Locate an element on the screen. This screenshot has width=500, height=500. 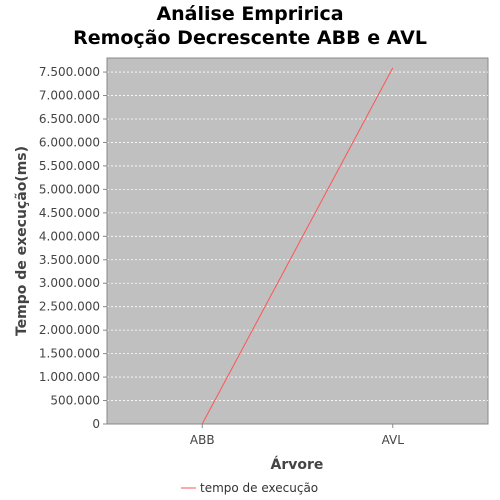
legend: tempo de execução is located at coordinates (249, 488).